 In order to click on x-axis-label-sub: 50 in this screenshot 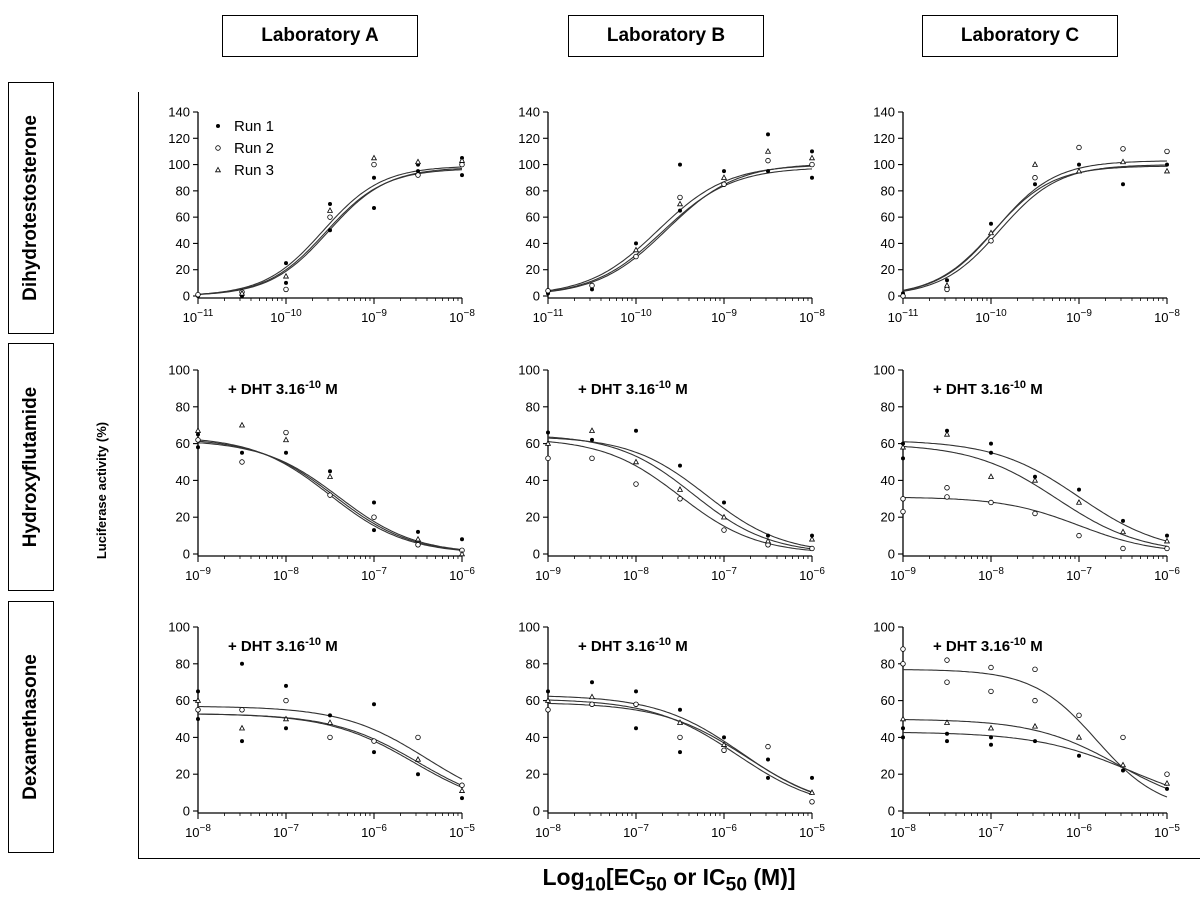, I will do `click(736, 885)`.